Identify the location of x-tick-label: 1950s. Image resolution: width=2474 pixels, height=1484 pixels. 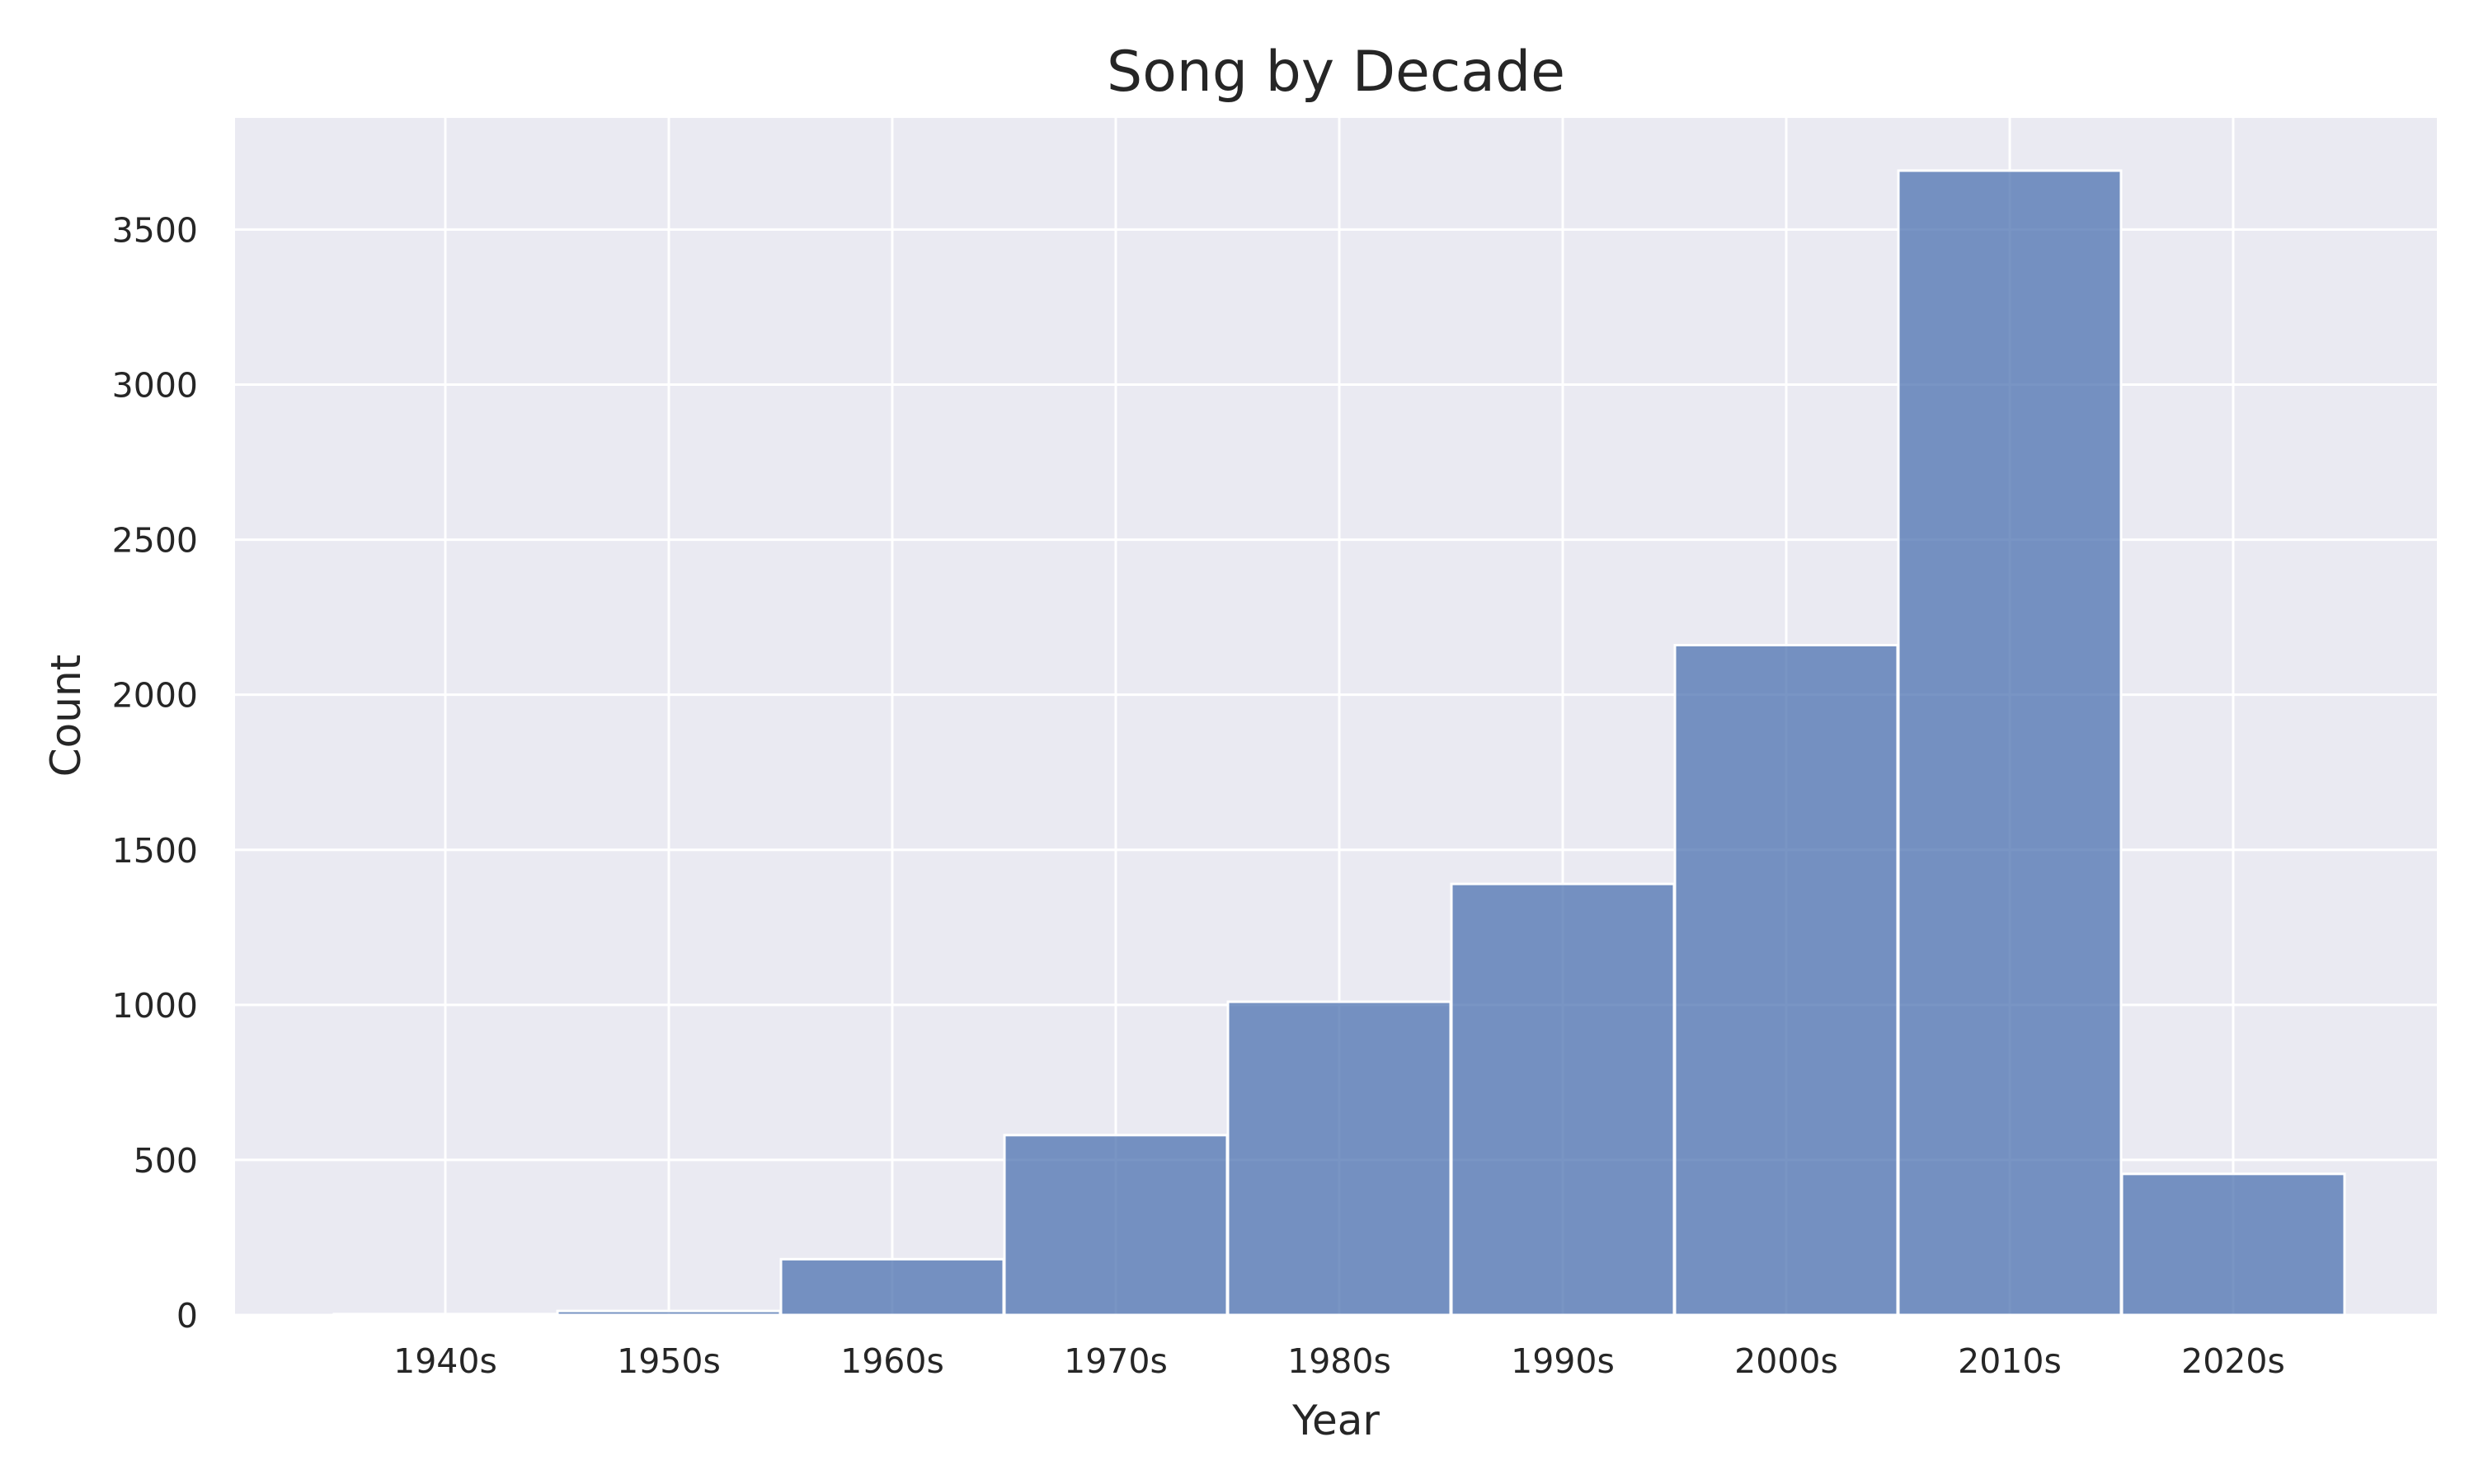
(669, 1361).